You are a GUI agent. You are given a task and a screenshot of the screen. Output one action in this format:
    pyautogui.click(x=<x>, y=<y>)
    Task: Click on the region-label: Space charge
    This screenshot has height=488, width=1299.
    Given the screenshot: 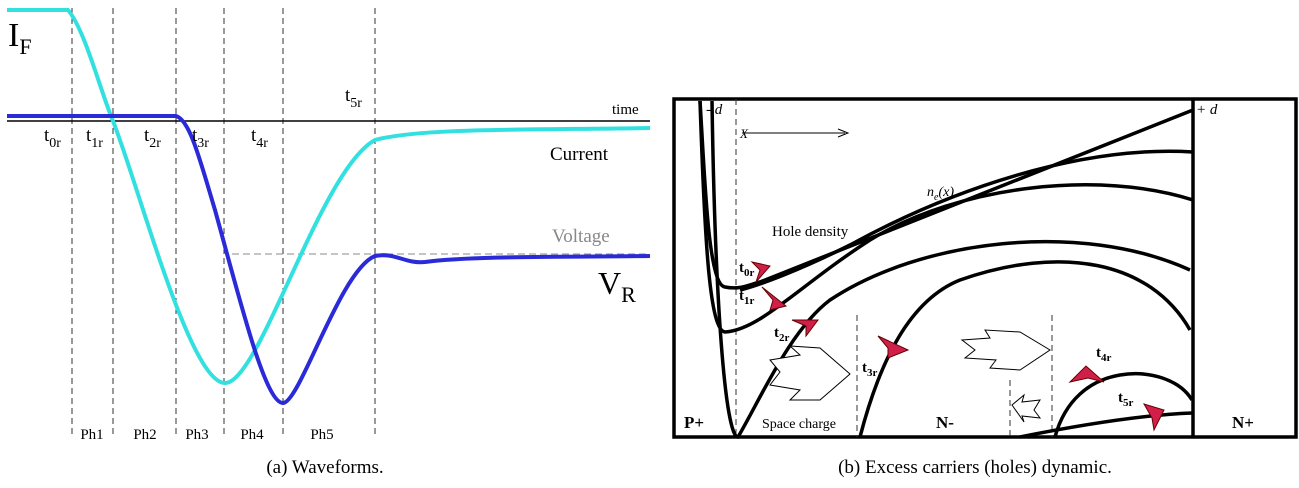 What is the action you would take?
    pyautogui.click(x=799, y=424)
    